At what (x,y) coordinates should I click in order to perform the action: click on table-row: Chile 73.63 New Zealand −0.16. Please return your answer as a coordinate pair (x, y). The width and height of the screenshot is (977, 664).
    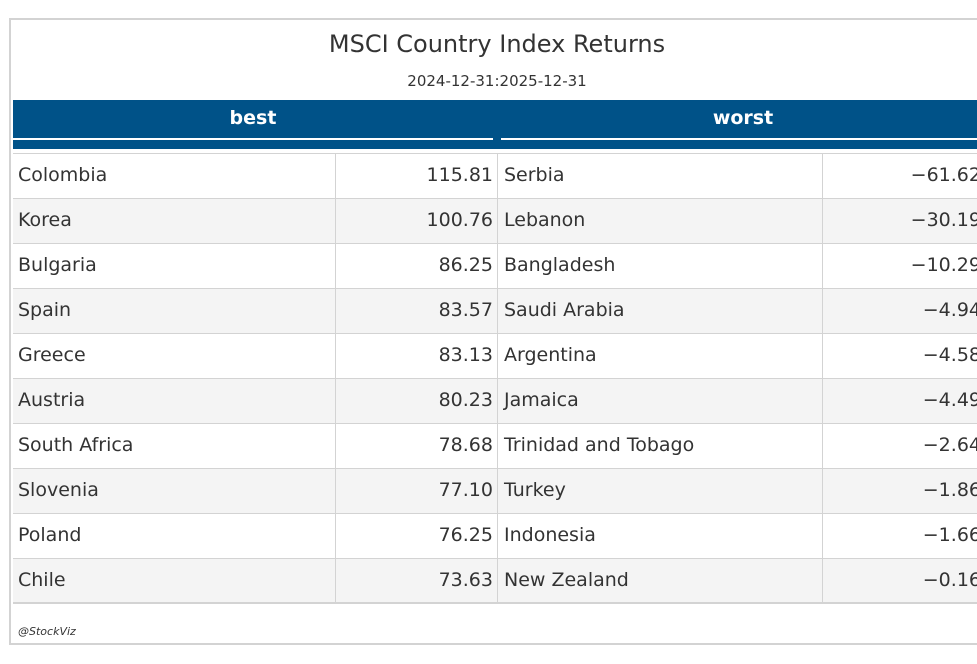
    Looking at the image, I should click on (495, 581).